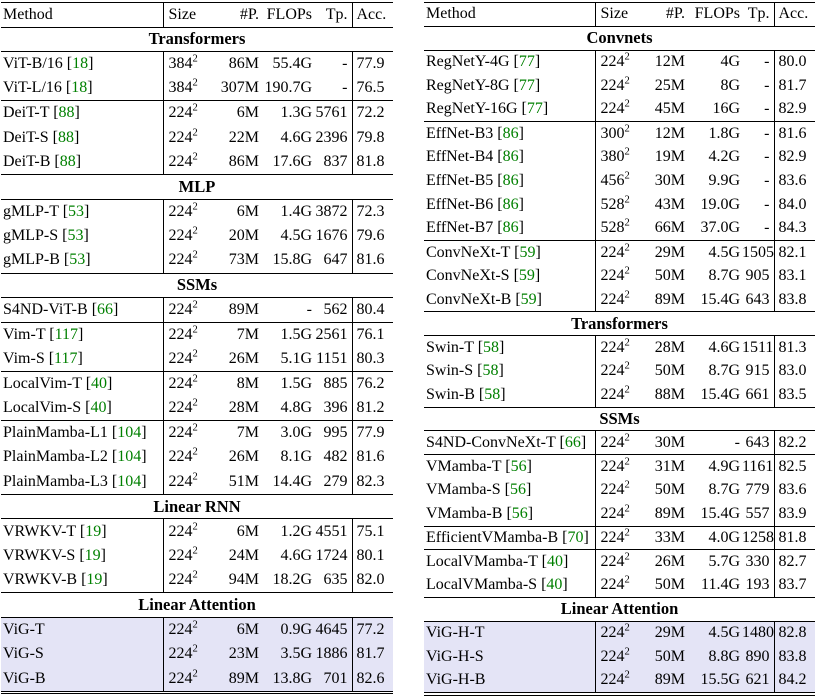 This screenshot has height=700, width=819. I want to click on accuracy-cell: 84.3, so click(794, 228).